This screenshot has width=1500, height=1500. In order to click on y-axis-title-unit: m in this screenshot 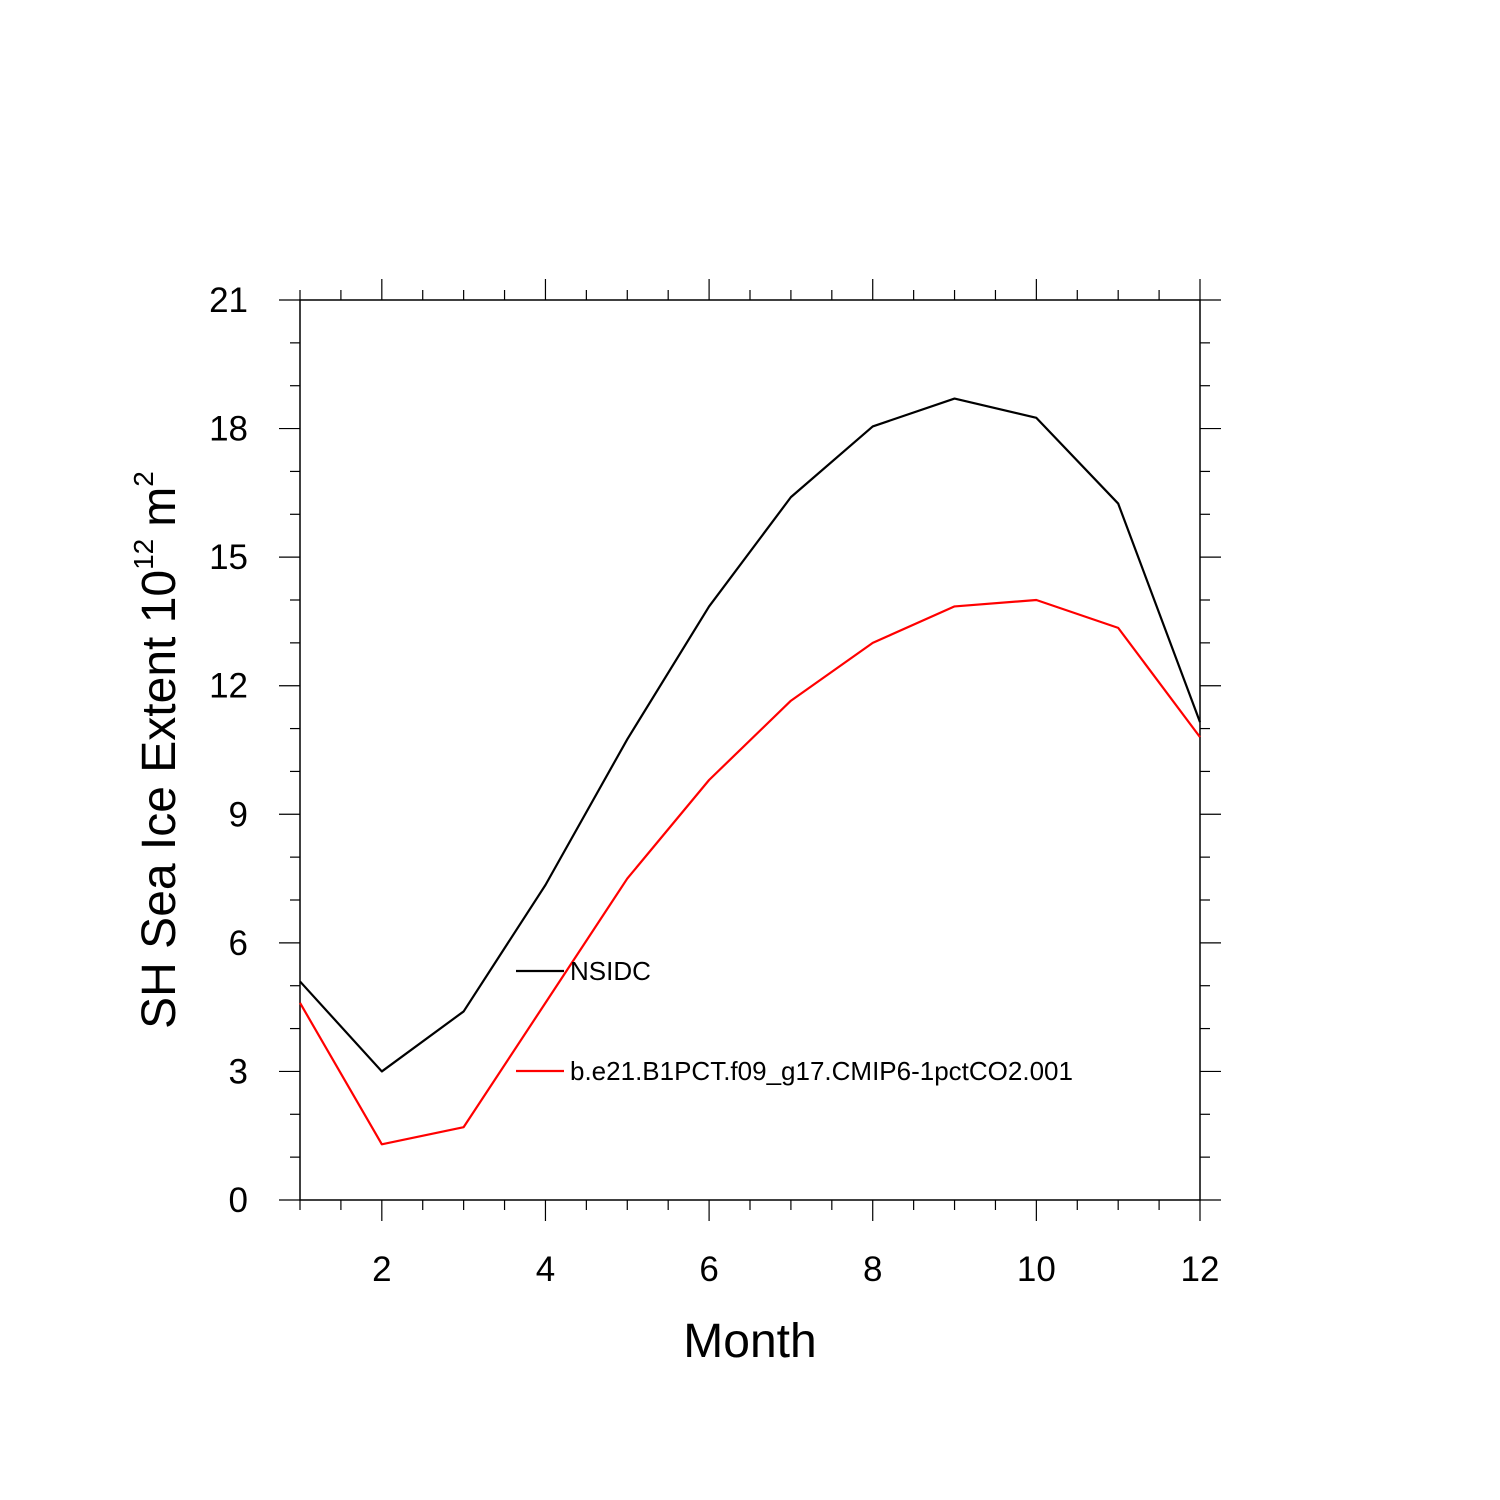, I will do `click(159, 507)`.